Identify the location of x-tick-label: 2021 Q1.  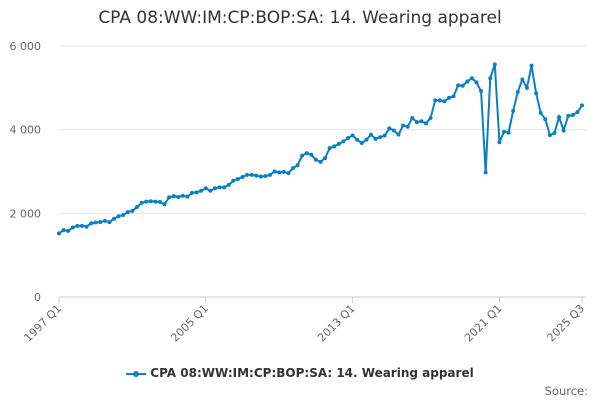
(483, 323).